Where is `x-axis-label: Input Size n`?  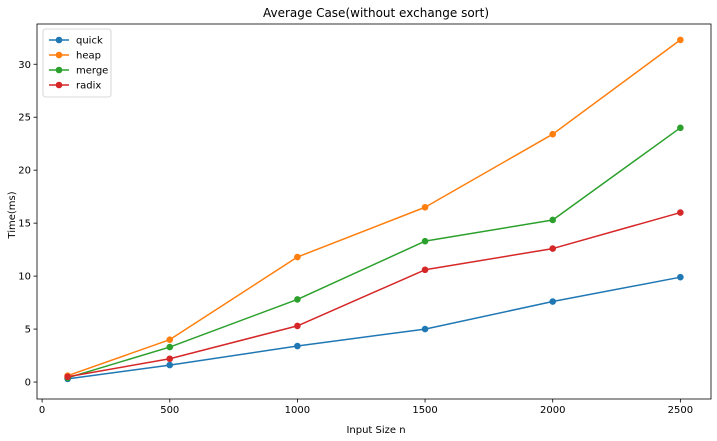
x-axis-label: Input Size n is located at coordinates (375, 430).